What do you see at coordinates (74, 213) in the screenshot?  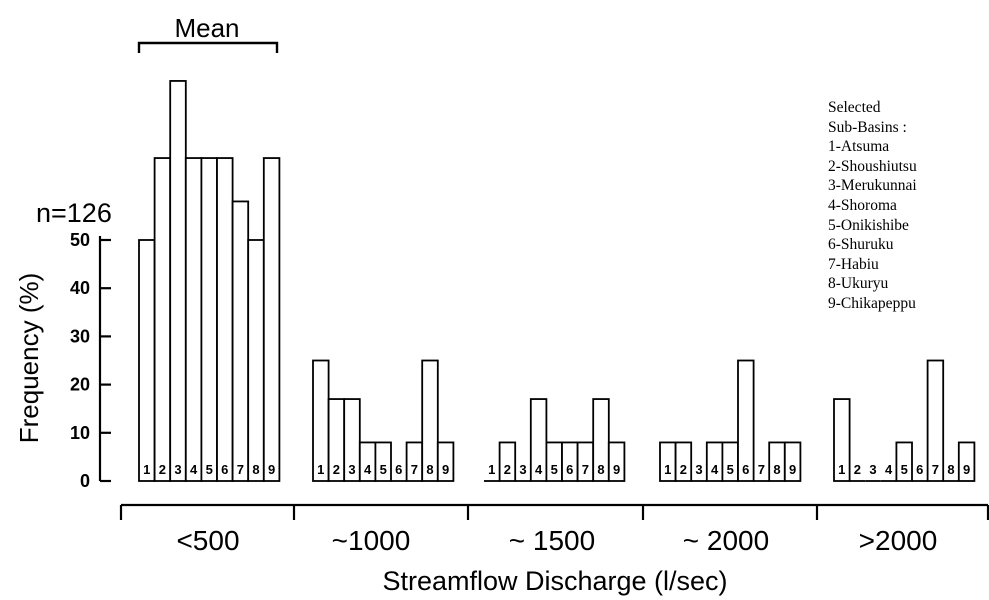 I see `sample-size-label: n=126` at bounding box center [74, 213].